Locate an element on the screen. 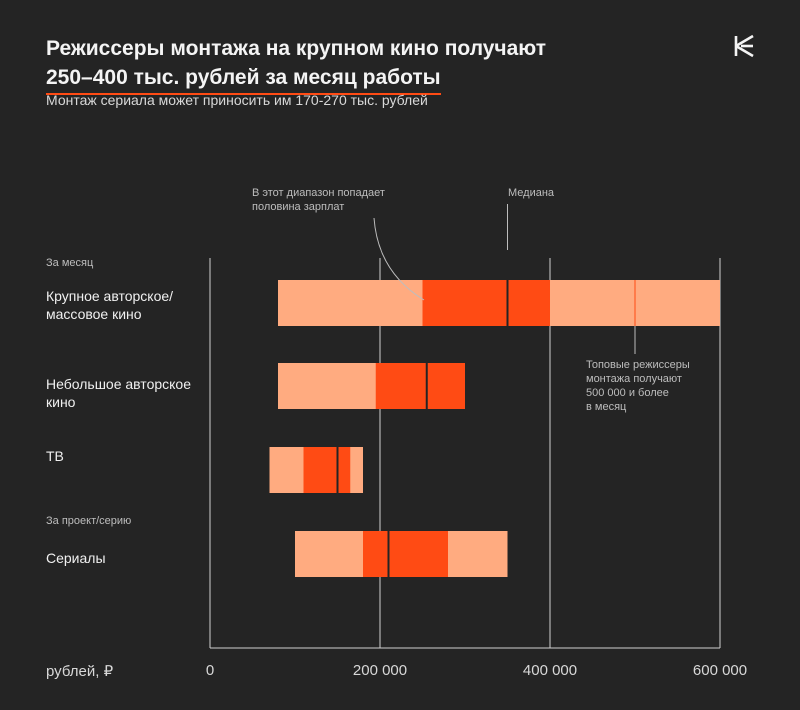  x-tick-label-200000: 200 000 is located at coordinates (380, 670).